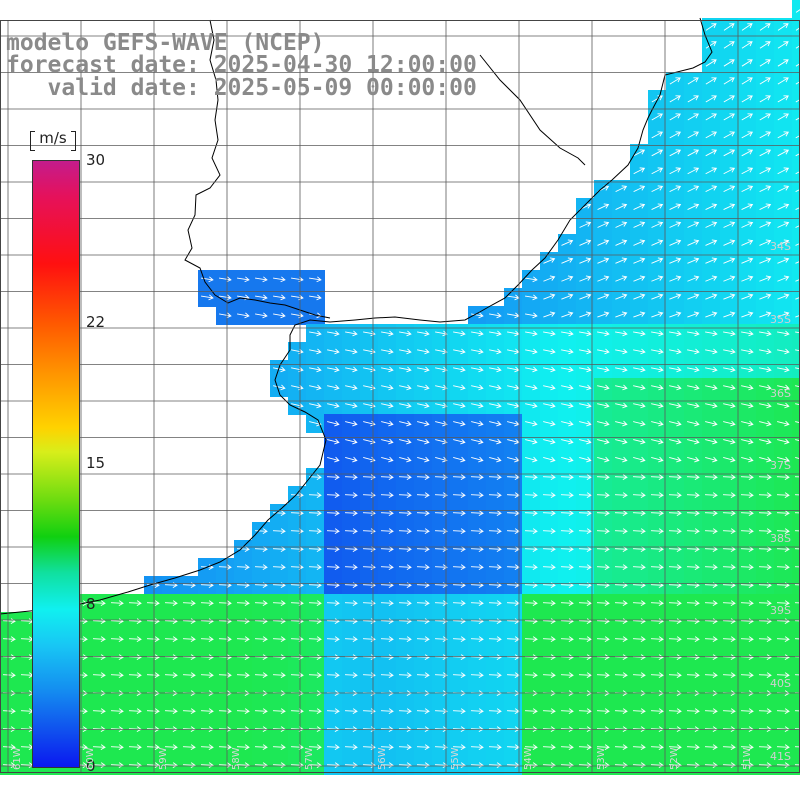 This screenshot has height=800, width=800. I want to click on colorbar-tick-label: 0, so click(91, 766).